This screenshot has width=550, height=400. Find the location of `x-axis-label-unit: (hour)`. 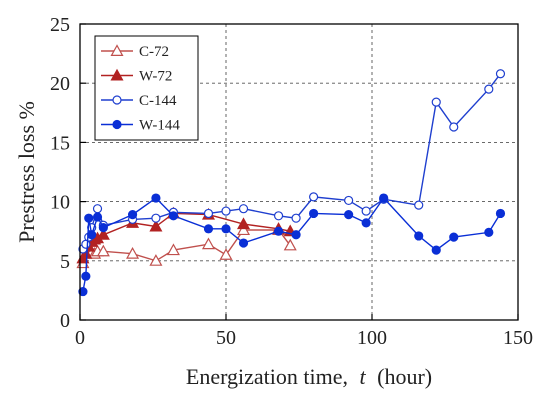

x-axis-label-unit: (hour) is located at coordinates (404, 376).